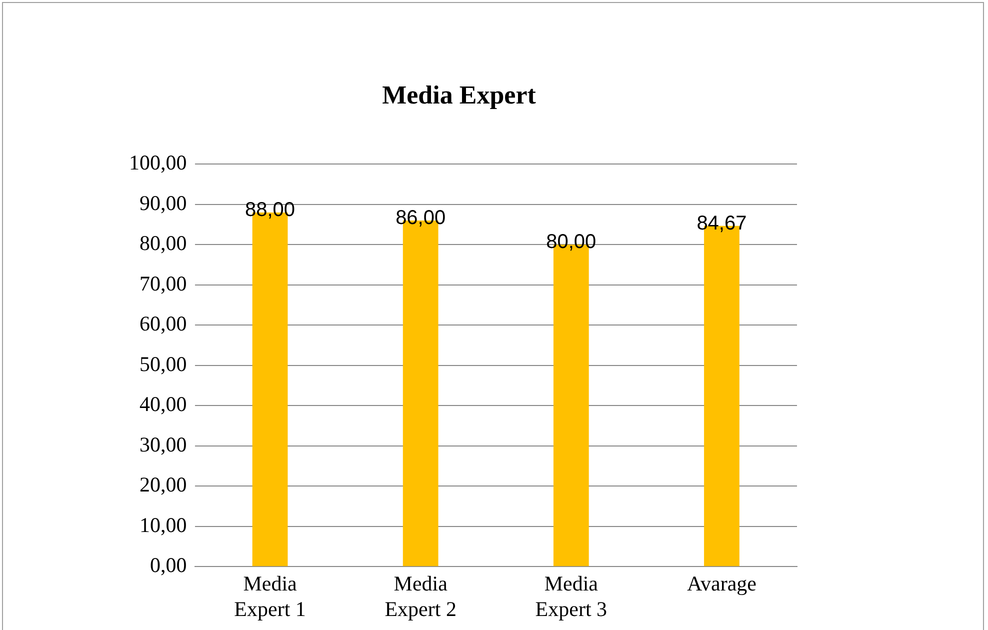 The height and width of the screenshot is (630, 988). Describe the element at coordinates (571, 596) in the screenshot. I see `x-tick-label: Media Expert 3` at that location.